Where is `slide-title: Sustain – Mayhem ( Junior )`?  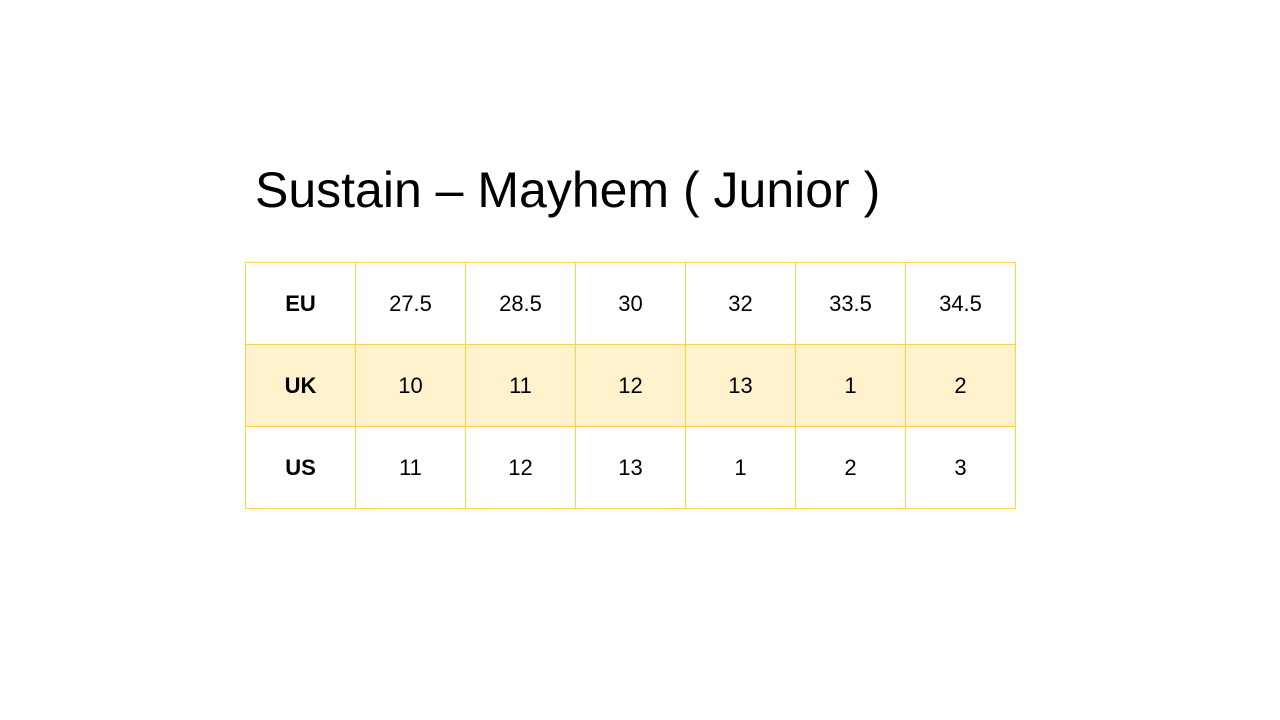 slide-title: Sustain – Mayhem ( Junior ) is located at coordinates (568, 190).